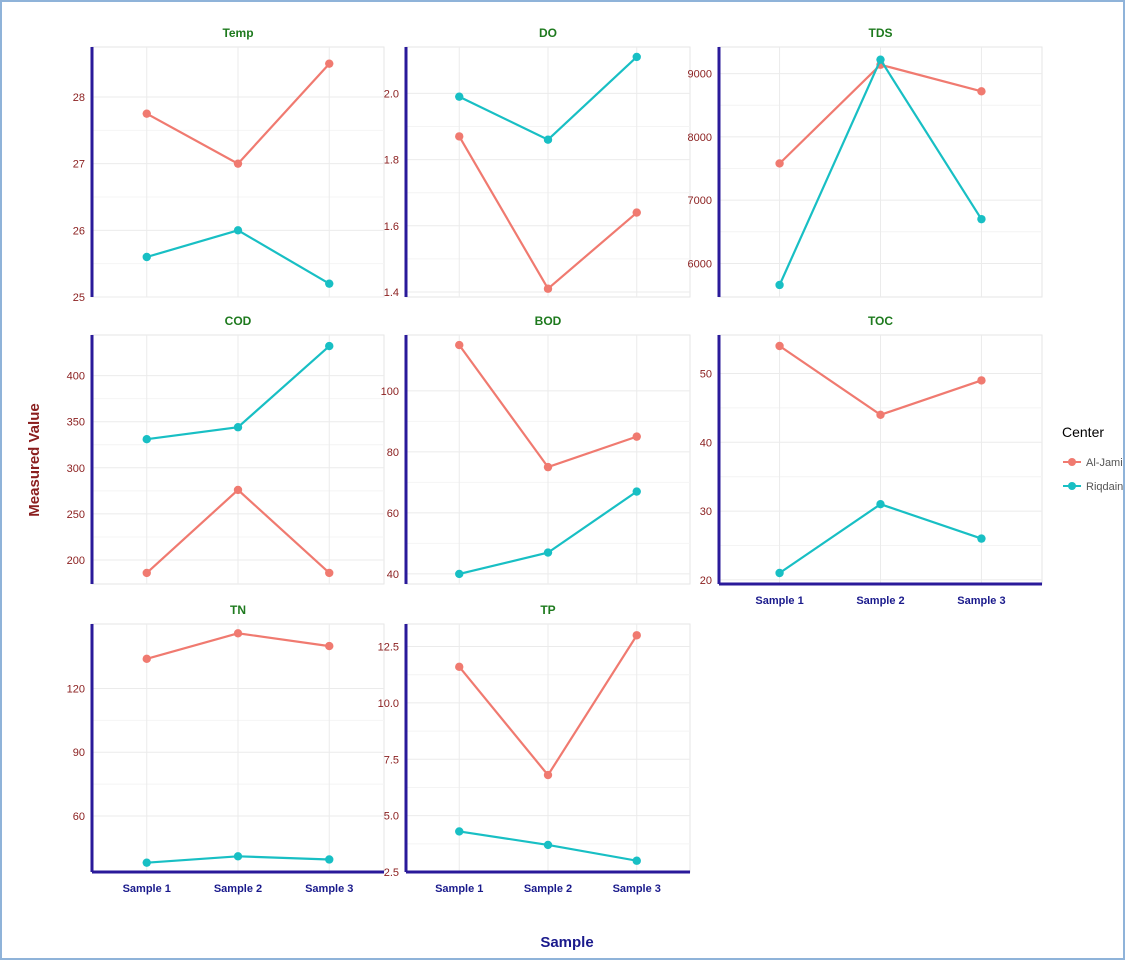 Image resolution: width=1125 pixels, height=960 pixels. I want to click on y-tick-label: 12.5, so click(388, 648).